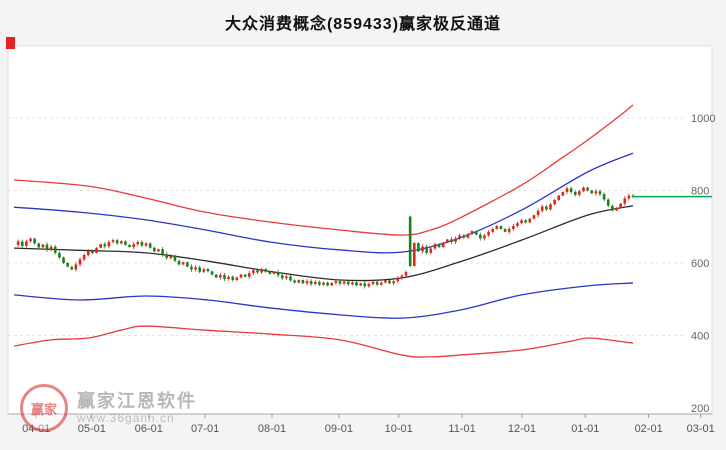 The width and height of the screenshot is (726, 450). What do you see at coordinates (149, 429) in the screenshot?
I see `x-axis-label: 06-01` at bounding box center [149, 429].